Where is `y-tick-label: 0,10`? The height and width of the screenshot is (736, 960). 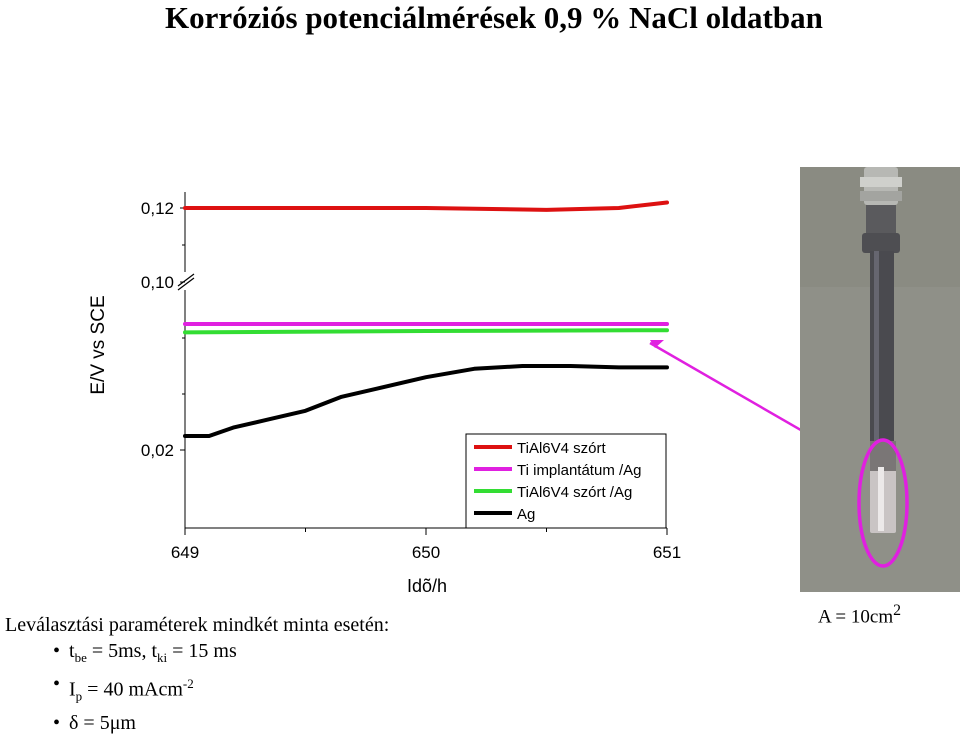
y-tick-label: 0,10 is located at coordinates (157, 282).